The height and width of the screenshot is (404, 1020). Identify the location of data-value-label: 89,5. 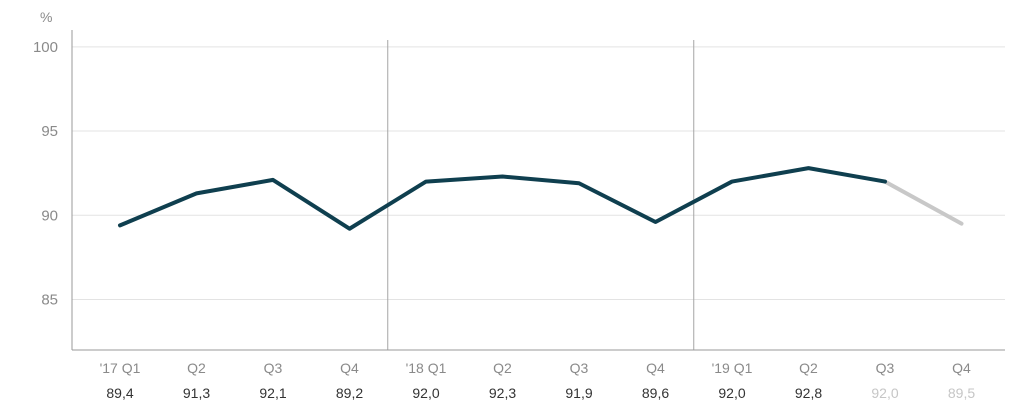
(961, 393).